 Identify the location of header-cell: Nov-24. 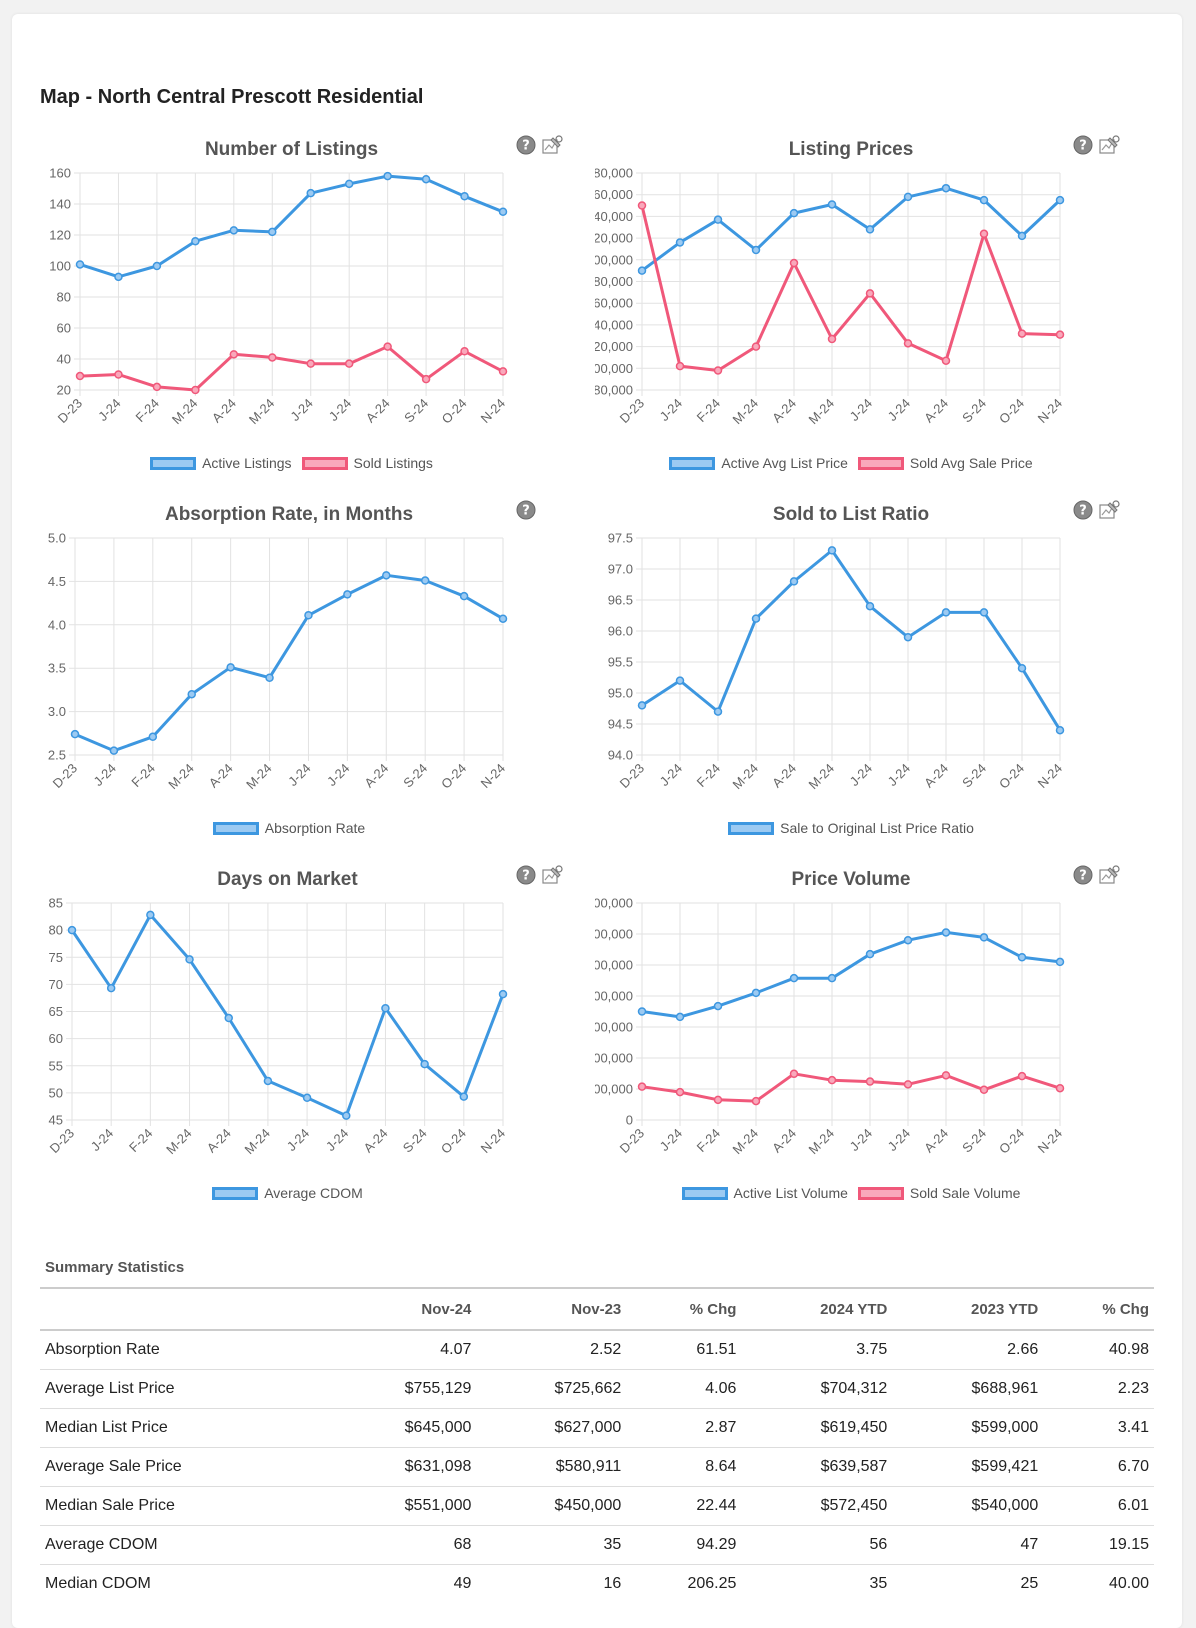
(401, 1309).